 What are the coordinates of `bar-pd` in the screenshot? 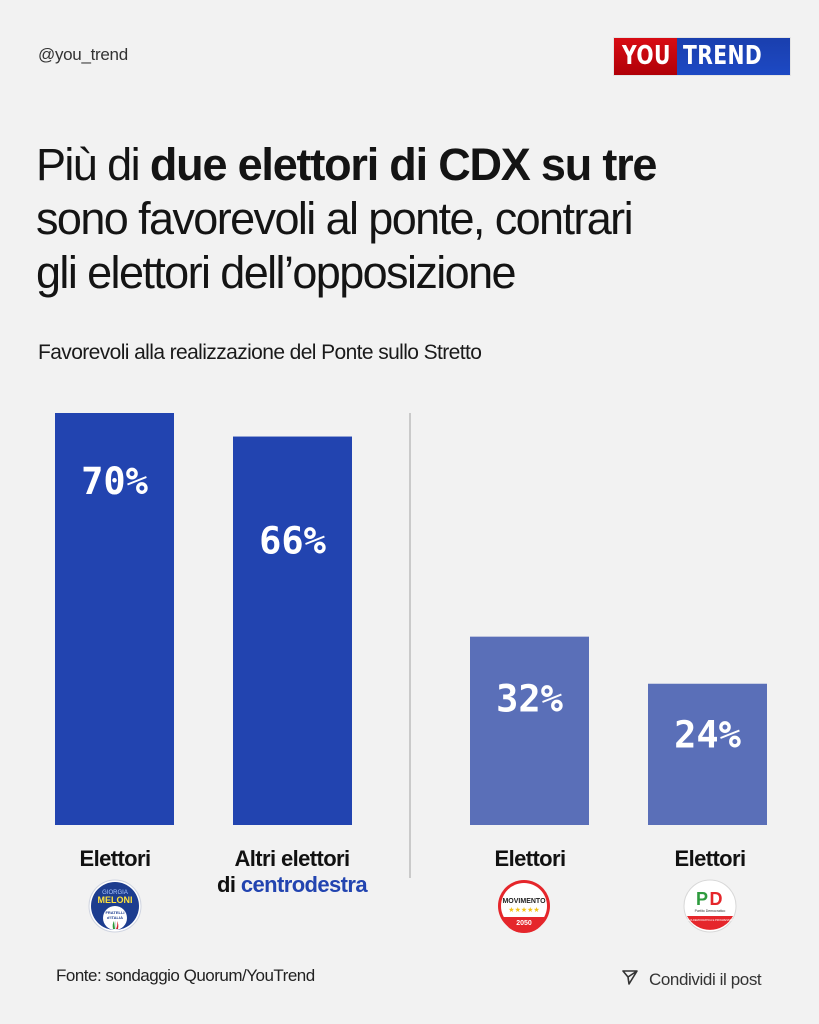 It's located at (707, 754).